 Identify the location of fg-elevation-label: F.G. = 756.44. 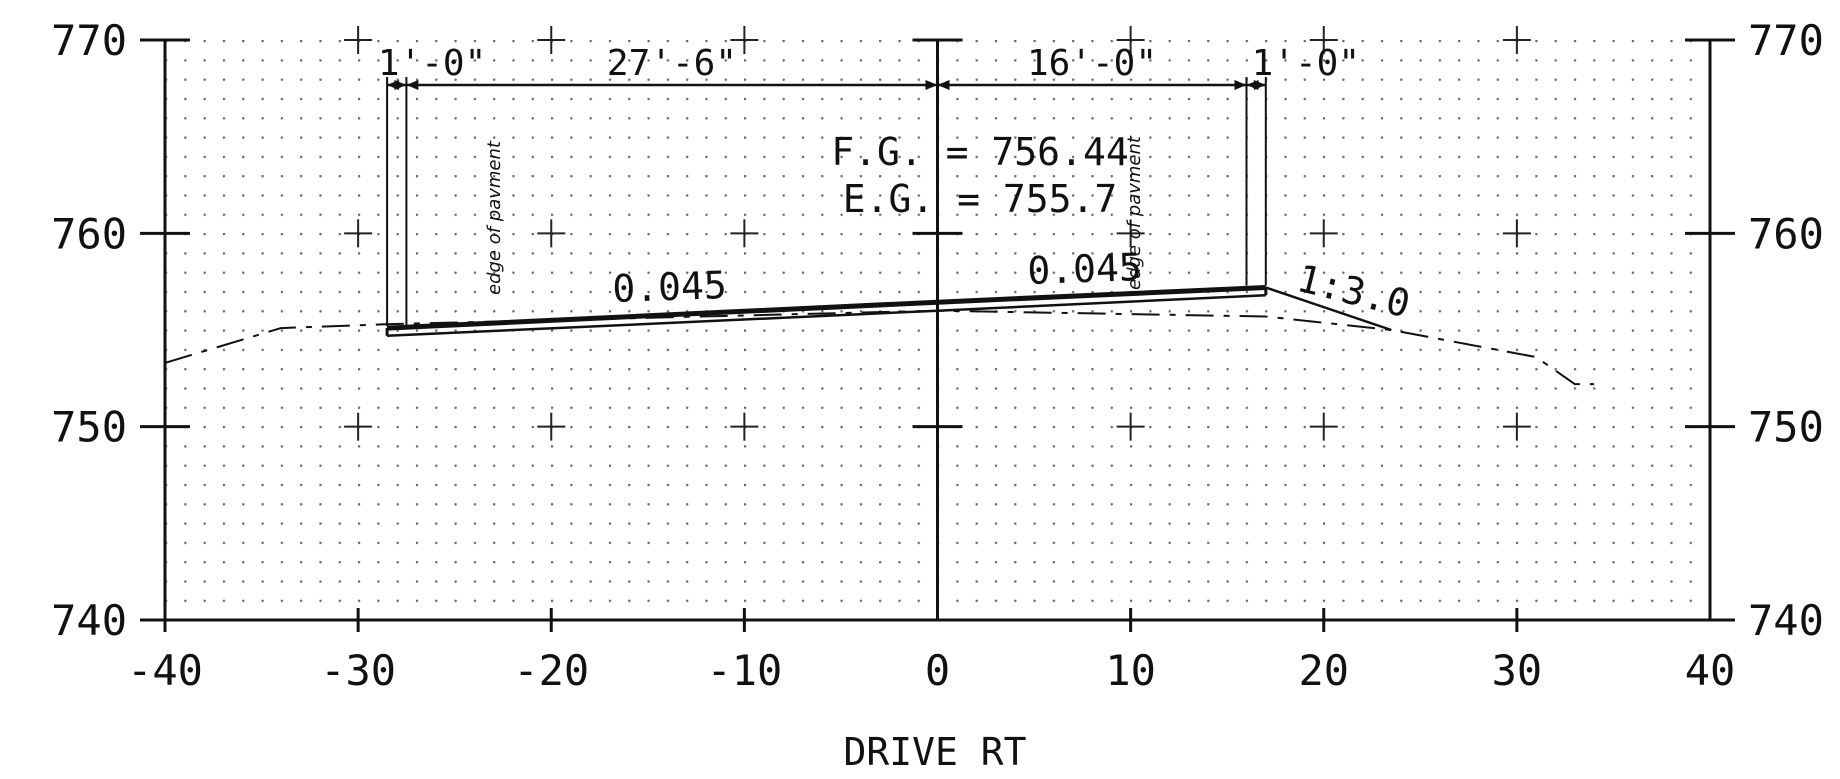
(979, 152).